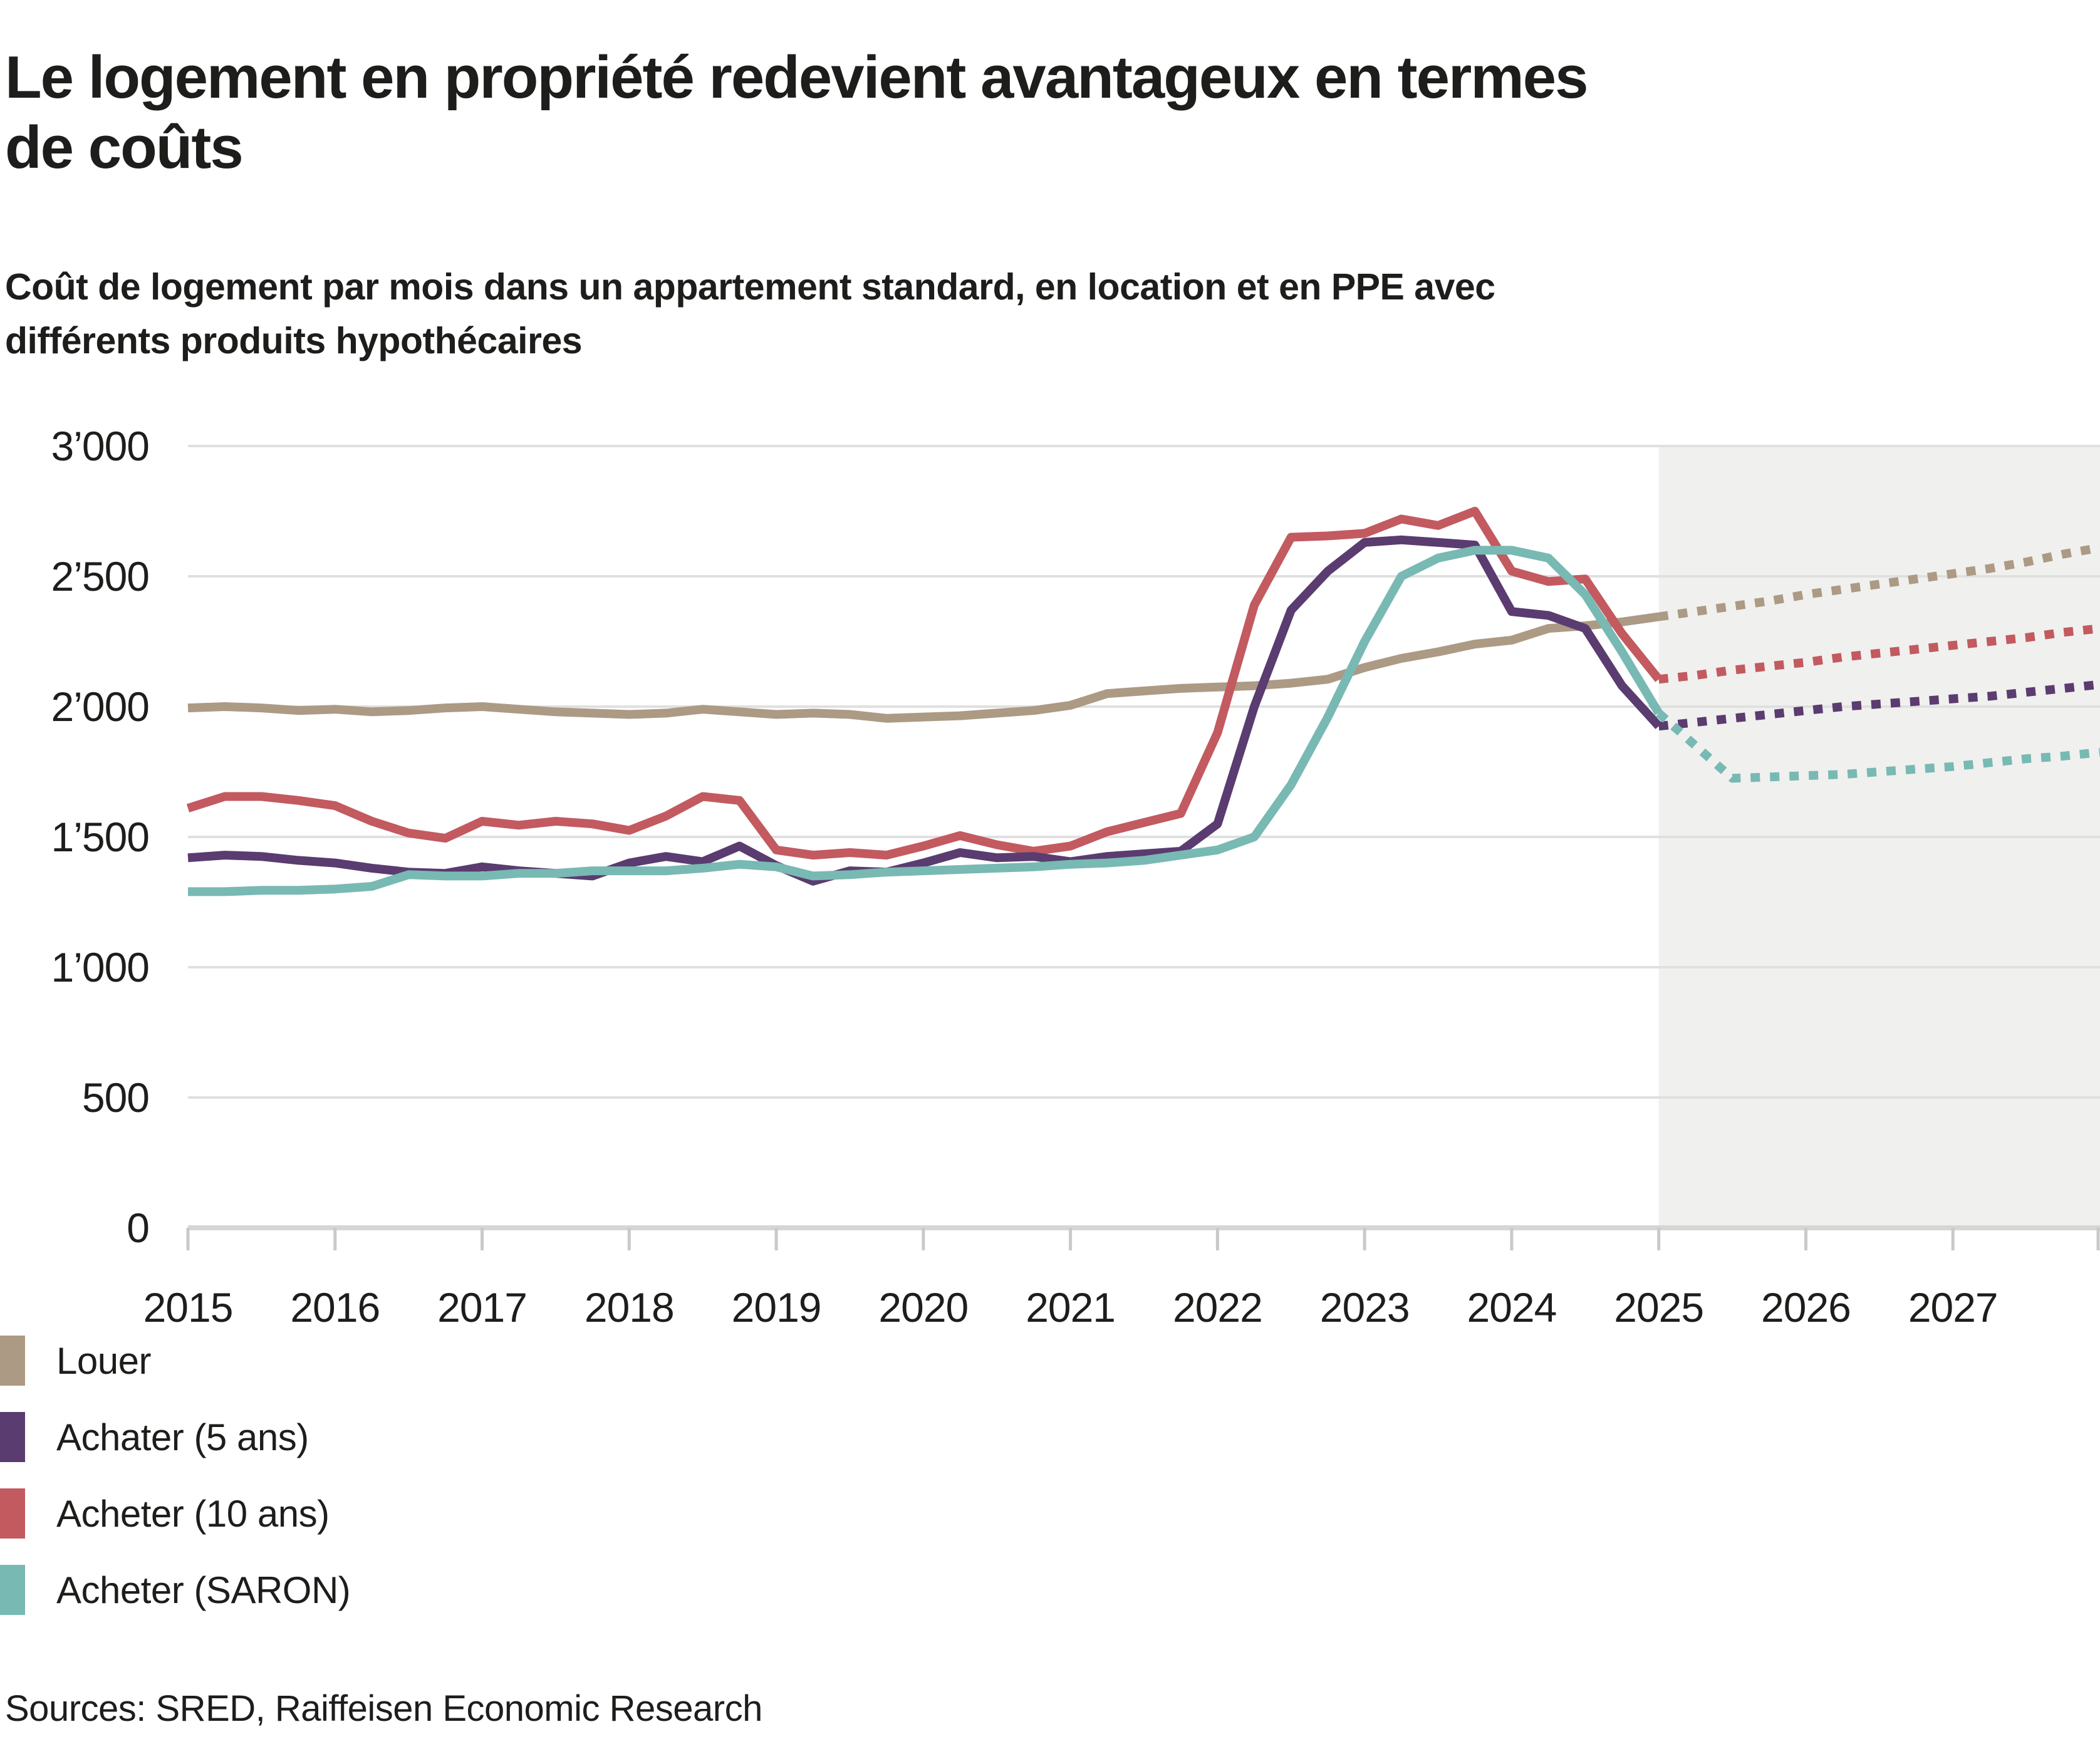  I want to click on series-achater-5-ans-forecast, so click(1879, 705).